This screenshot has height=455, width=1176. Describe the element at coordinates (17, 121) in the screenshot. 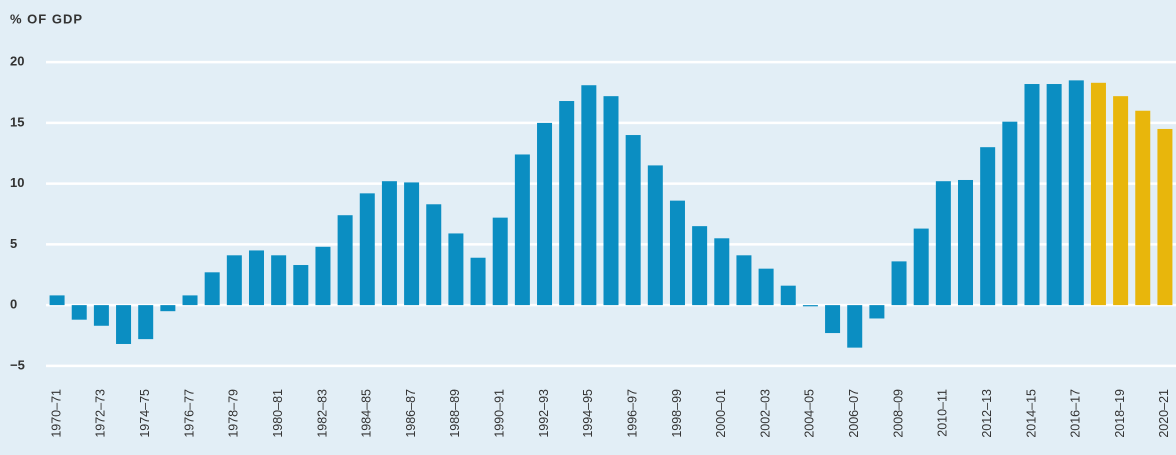

I see `y-tick-label: 15` at that location.